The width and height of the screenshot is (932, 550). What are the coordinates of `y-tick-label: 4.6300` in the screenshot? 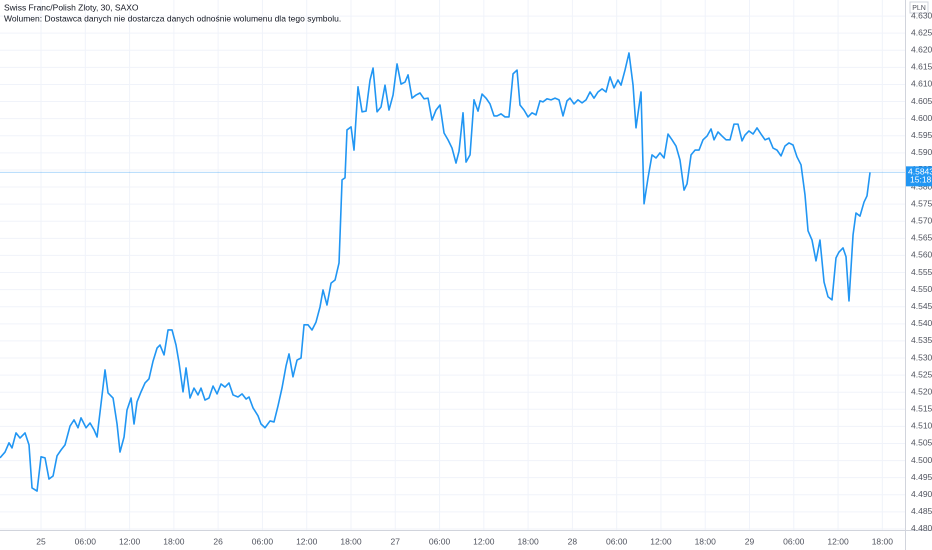 It's located at (921, 15).